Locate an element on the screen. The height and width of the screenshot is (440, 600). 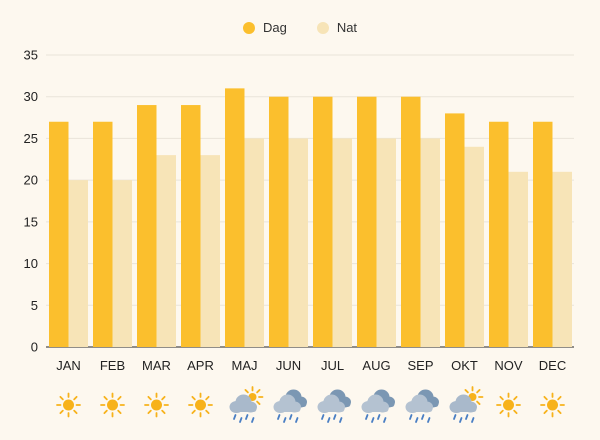
x-tick-label: MAR is located at coordinates (156, 365).